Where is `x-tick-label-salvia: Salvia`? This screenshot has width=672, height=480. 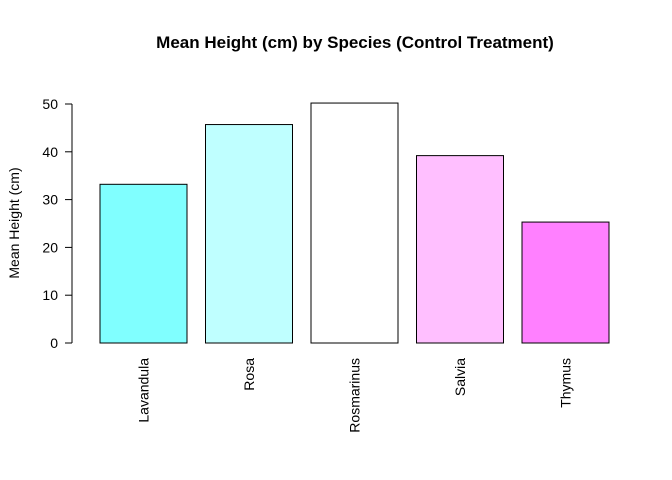
x-tick-label-salvia: Salvia is located at coordinates (460, 377).